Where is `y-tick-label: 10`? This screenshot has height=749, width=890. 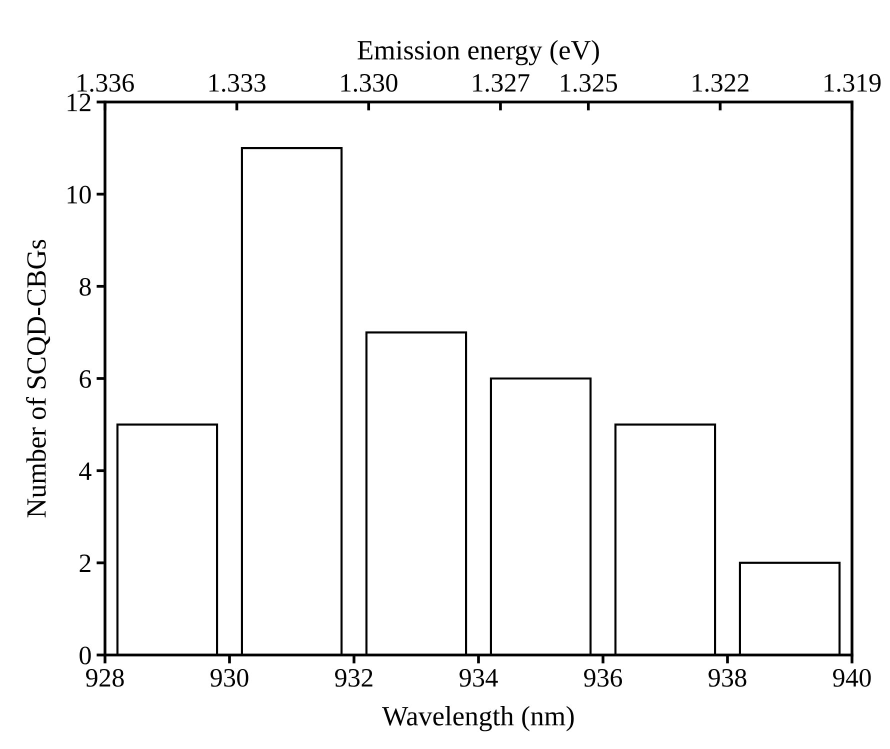 y-tick-label: 10 is located at coordinates (79, 195).